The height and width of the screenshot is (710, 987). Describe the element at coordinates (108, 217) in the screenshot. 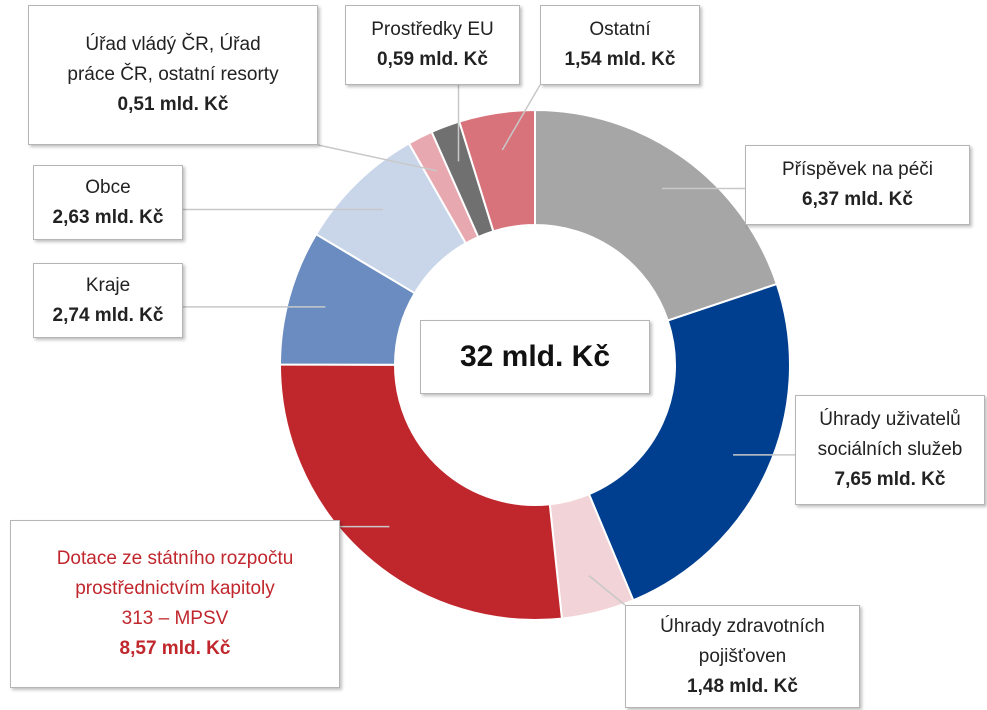

I see `value-label: 2,63 mld. Kč` at that location.